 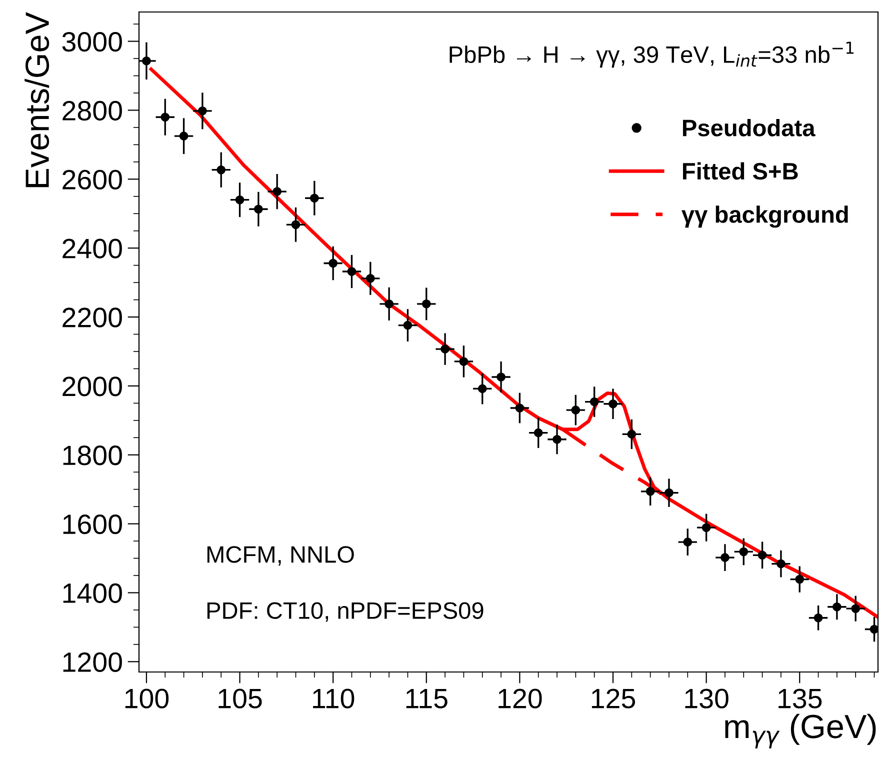 I want to click on y-axis-title: Events/GeV, so click(x=37, y=100).